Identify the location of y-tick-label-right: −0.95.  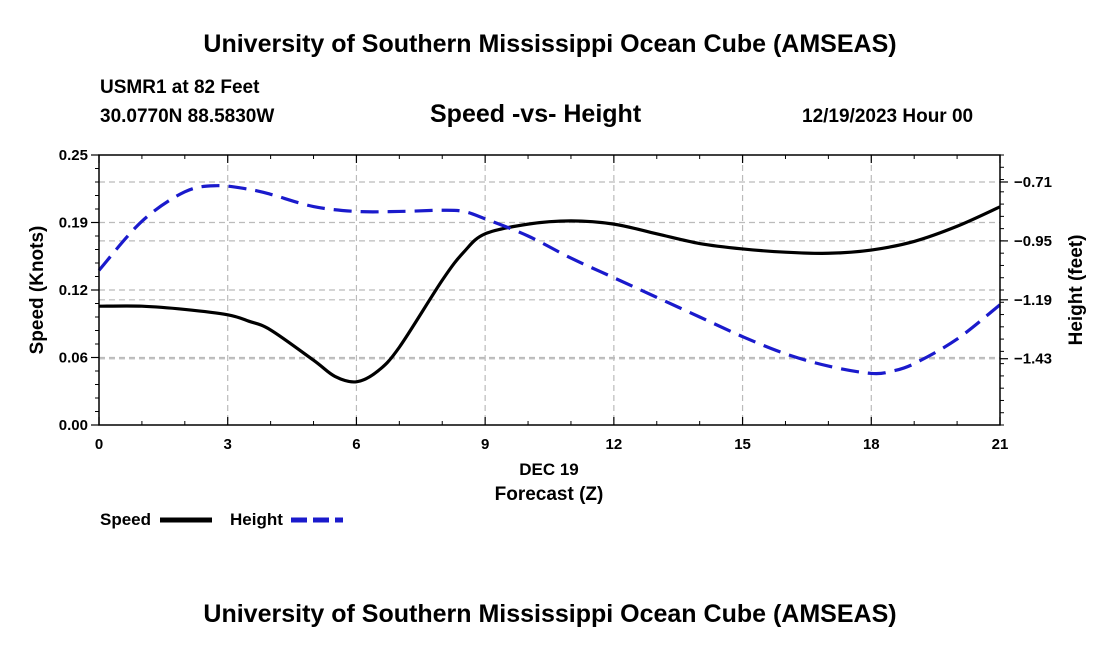
(1033, 241).